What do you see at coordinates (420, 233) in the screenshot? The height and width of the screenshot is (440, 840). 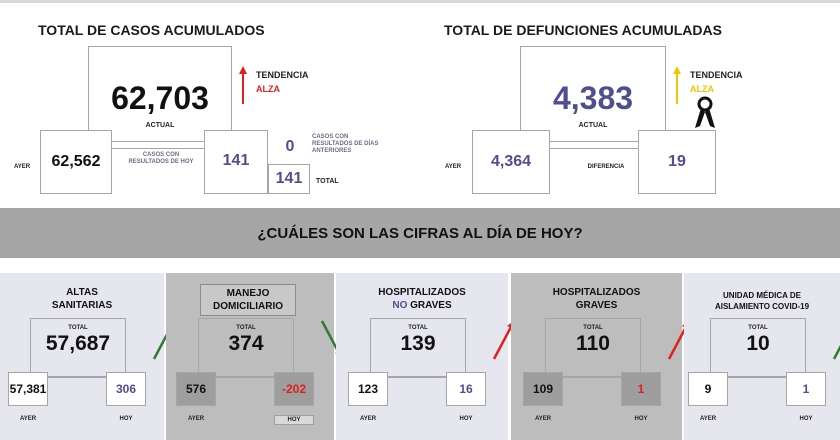 I see `question-banner-text: ¿CUÁLES SON LAS CIFRAS AL DÍA DE HOY?` at bounding box center [420, 233].